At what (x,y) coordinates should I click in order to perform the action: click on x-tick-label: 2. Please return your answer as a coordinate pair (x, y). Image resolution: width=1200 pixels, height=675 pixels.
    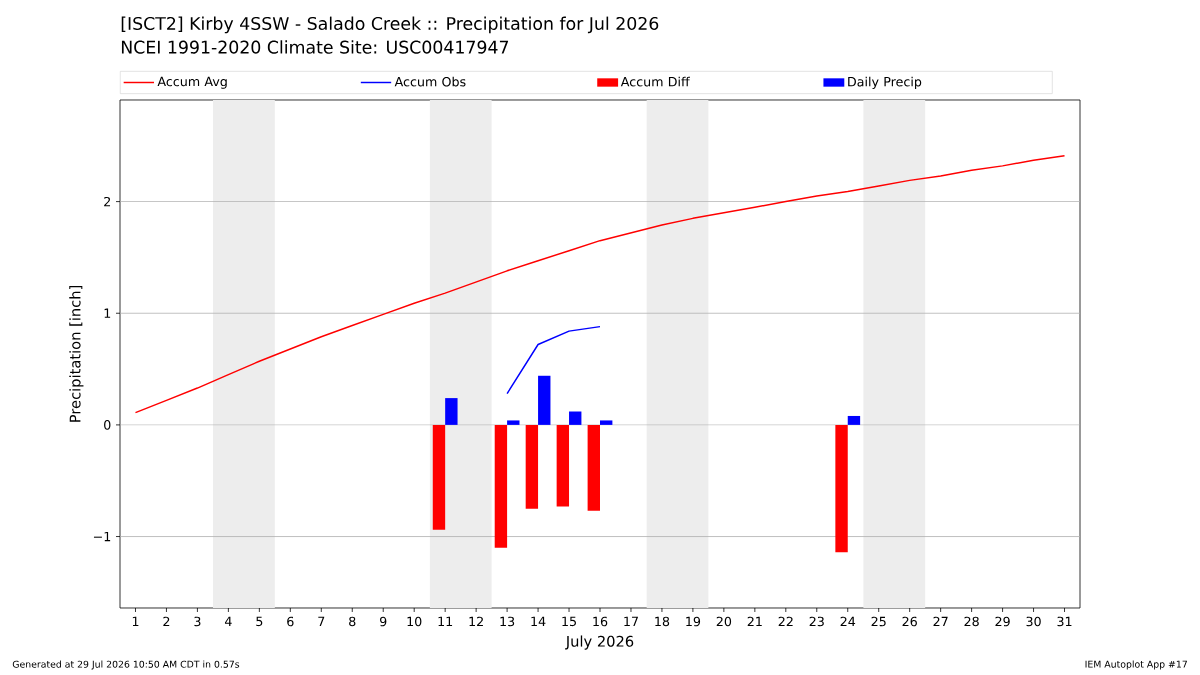
    Looking at the image, I should click on (166, 621).